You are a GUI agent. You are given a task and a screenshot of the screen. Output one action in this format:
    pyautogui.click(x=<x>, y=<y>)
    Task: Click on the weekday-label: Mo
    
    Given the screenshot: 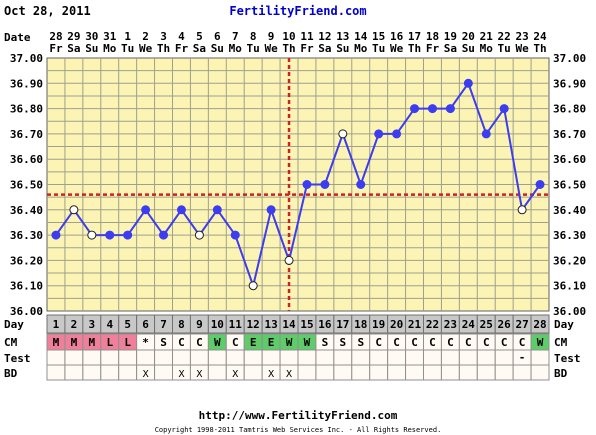 What is the action you would take?
    pyautogui.click(x=236, y=48)
    